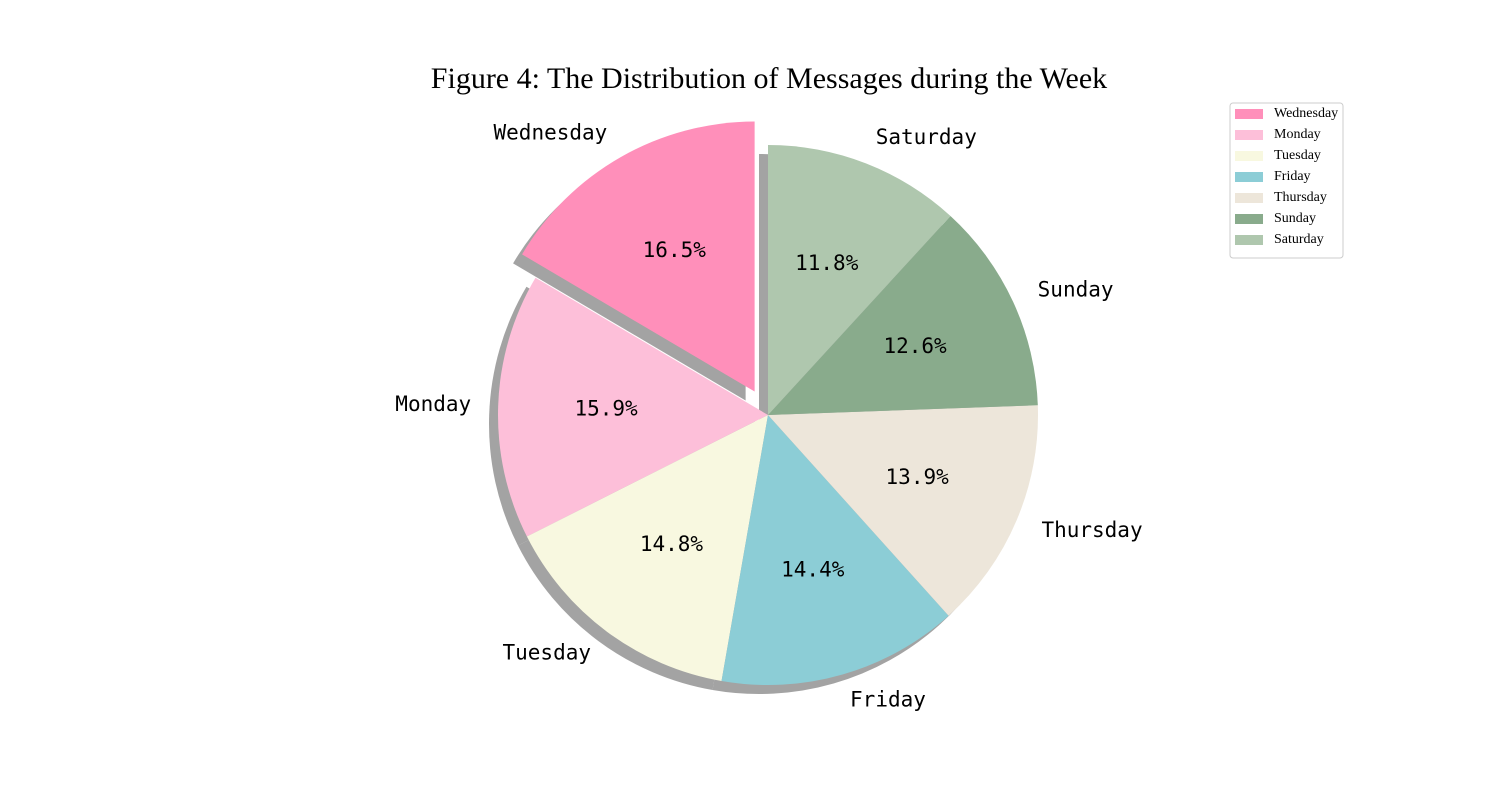 The image size is (1500, 800). I want to click on slice-label-wednesday: Wednesday, so click(551, 133).